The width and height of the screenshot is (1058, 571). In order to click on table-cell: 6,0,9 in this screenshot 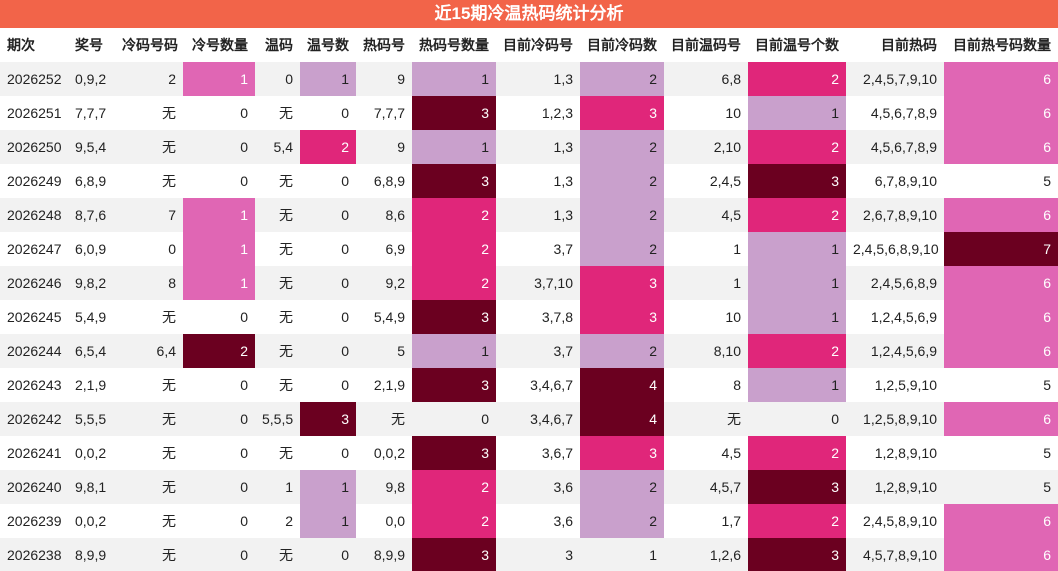, I will do `click(91, 249)`.